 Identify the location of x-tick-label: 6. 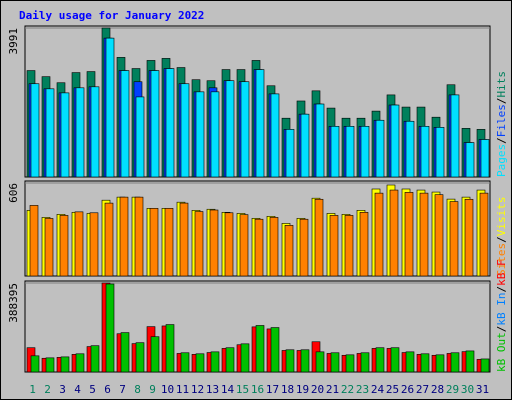
(107, 389).